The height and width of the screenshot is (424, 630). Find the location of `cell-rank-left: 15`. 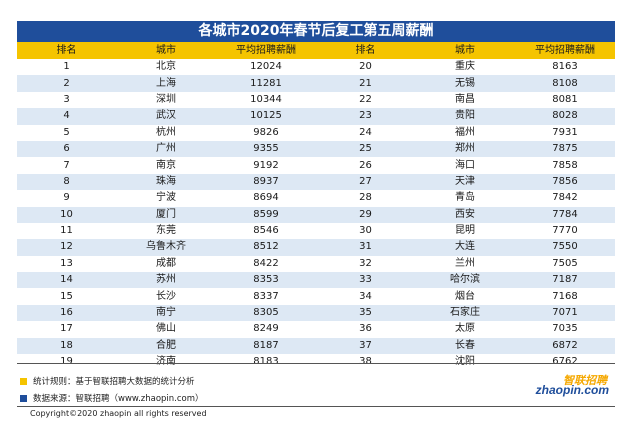

cell-rank-left: 15 is located at coordinates (66, 296).